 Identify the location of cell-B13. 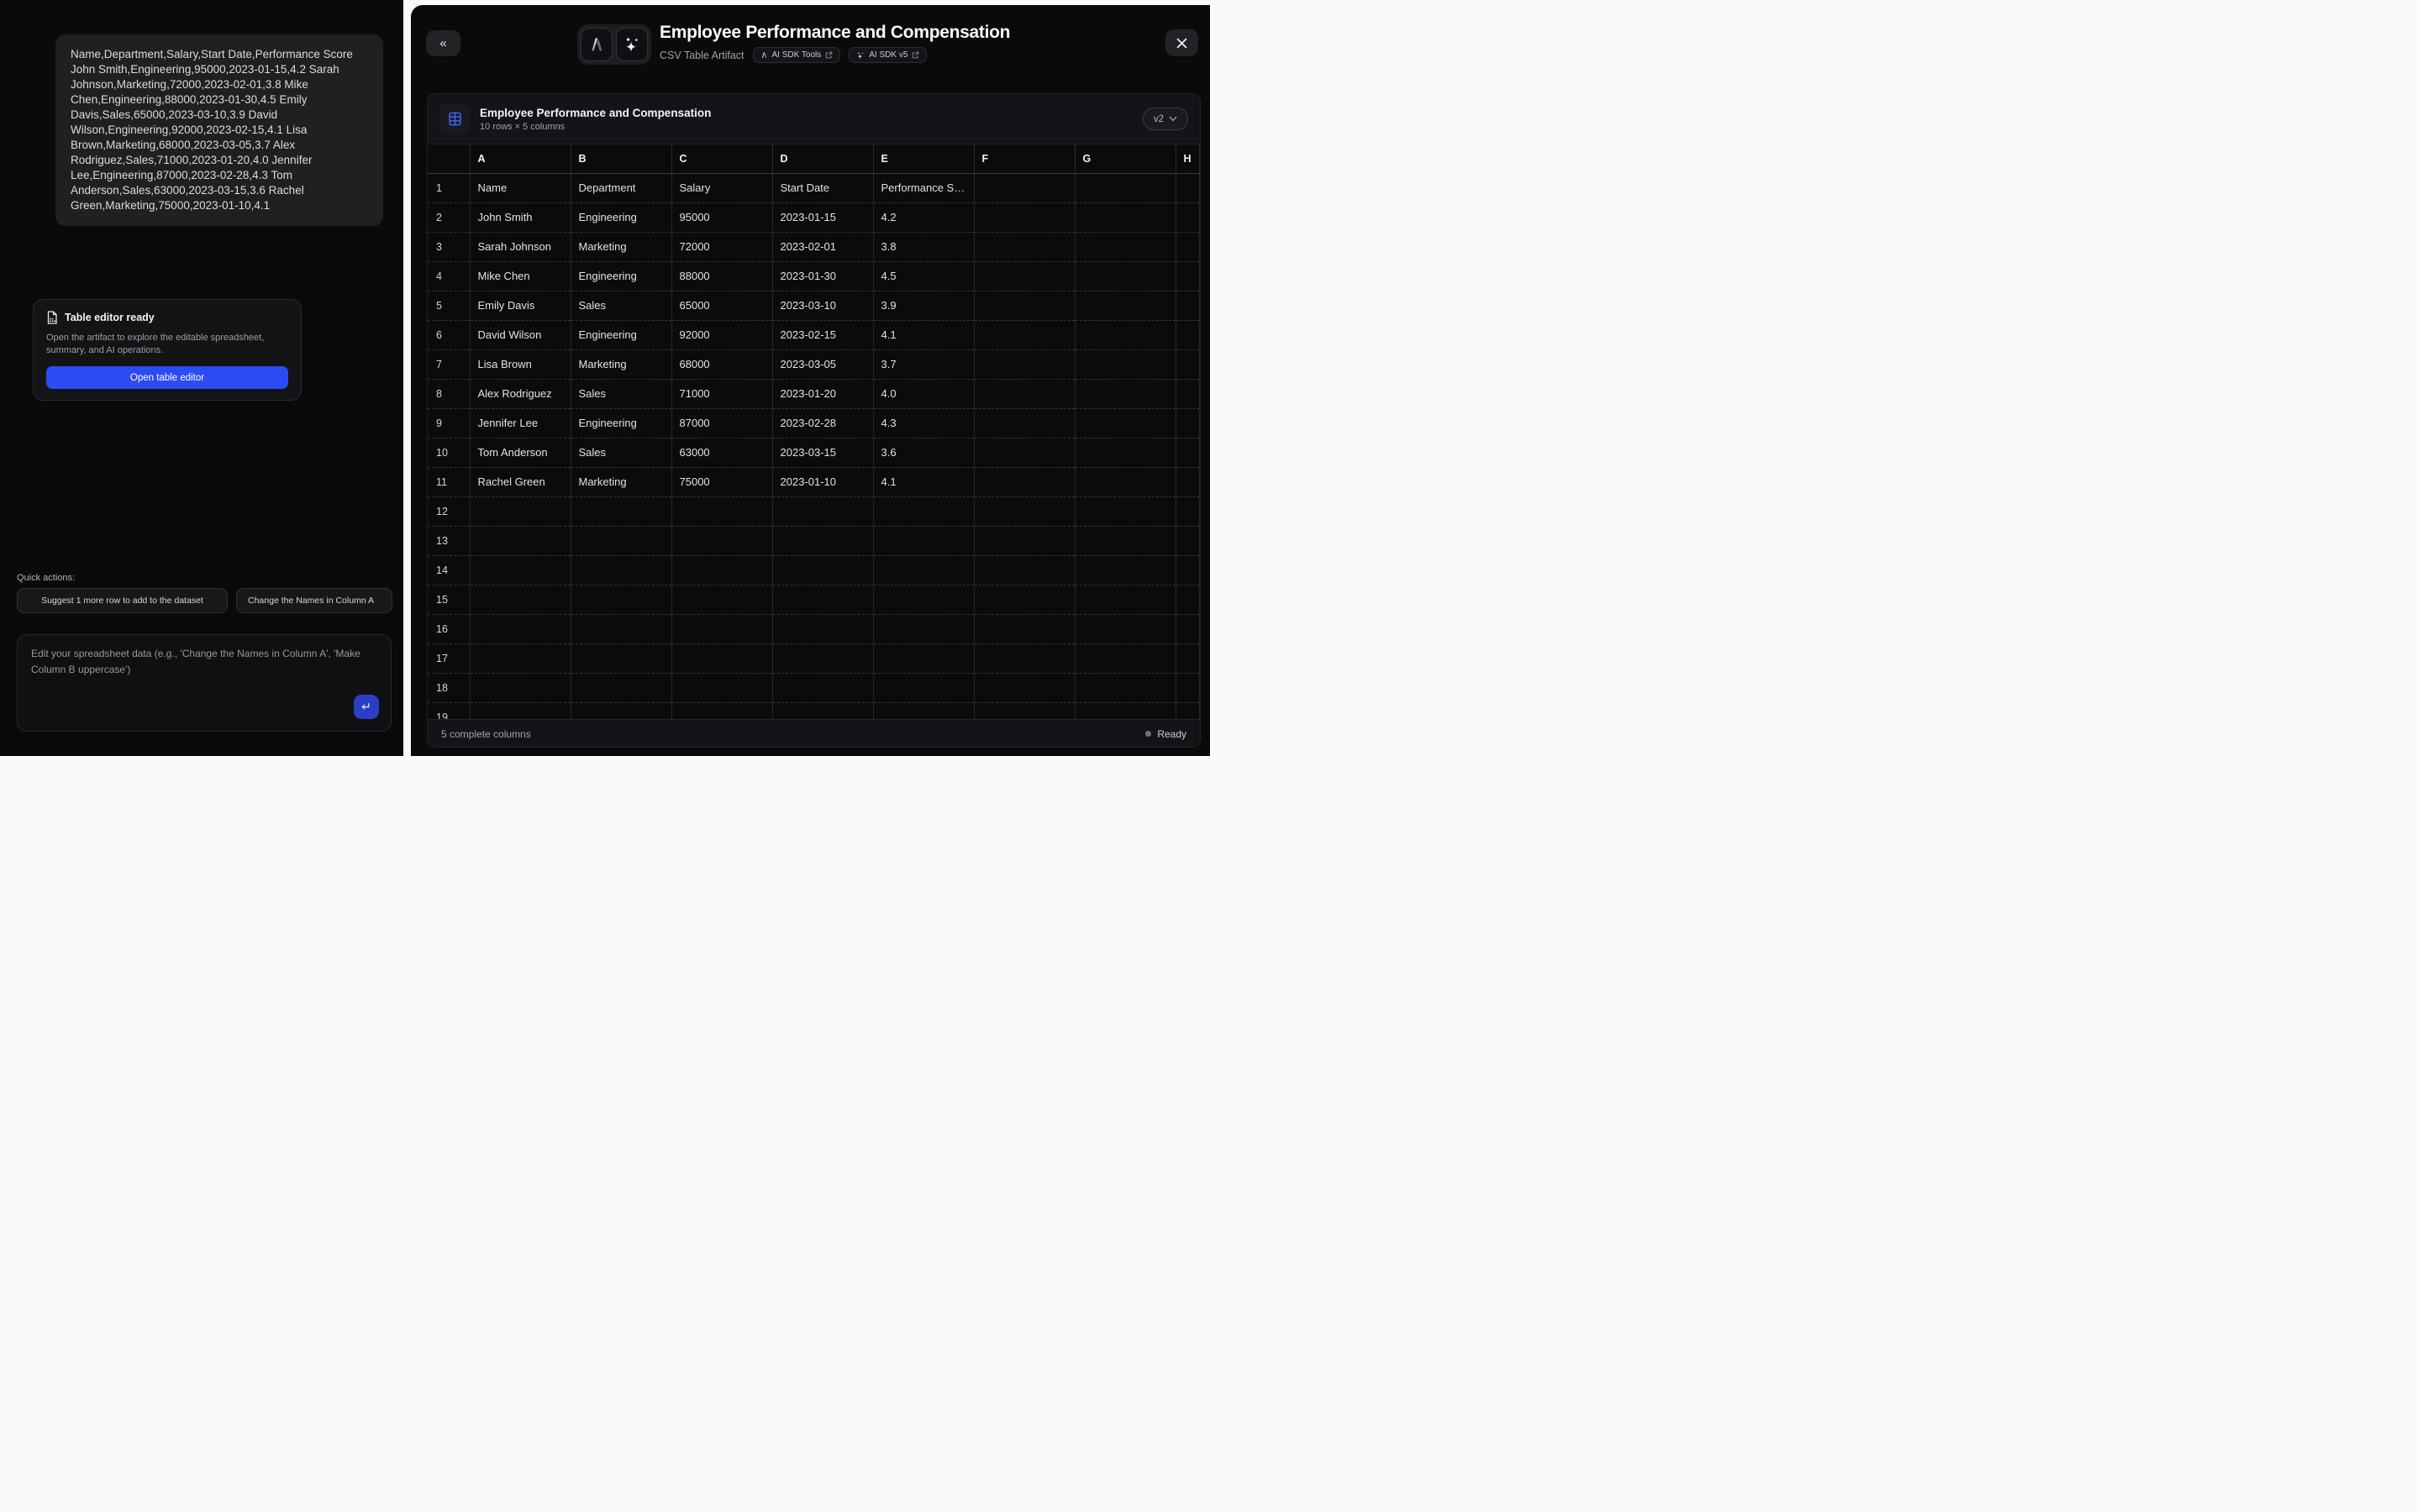
(621, 541).